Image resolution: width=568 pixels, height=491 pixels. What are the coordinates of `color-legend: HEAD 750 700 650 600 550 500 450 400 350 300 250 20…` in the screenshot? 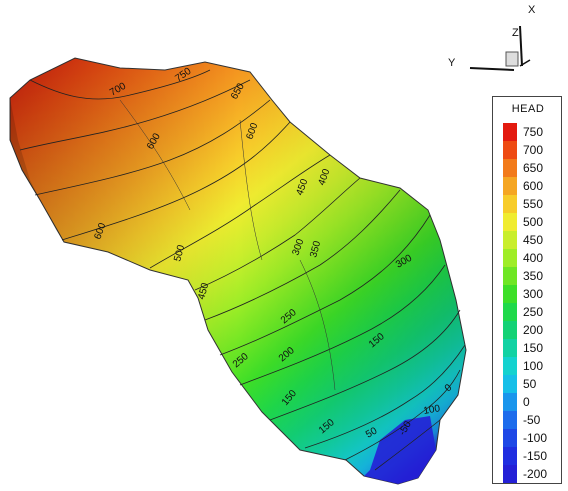 It's located at (527, 290).